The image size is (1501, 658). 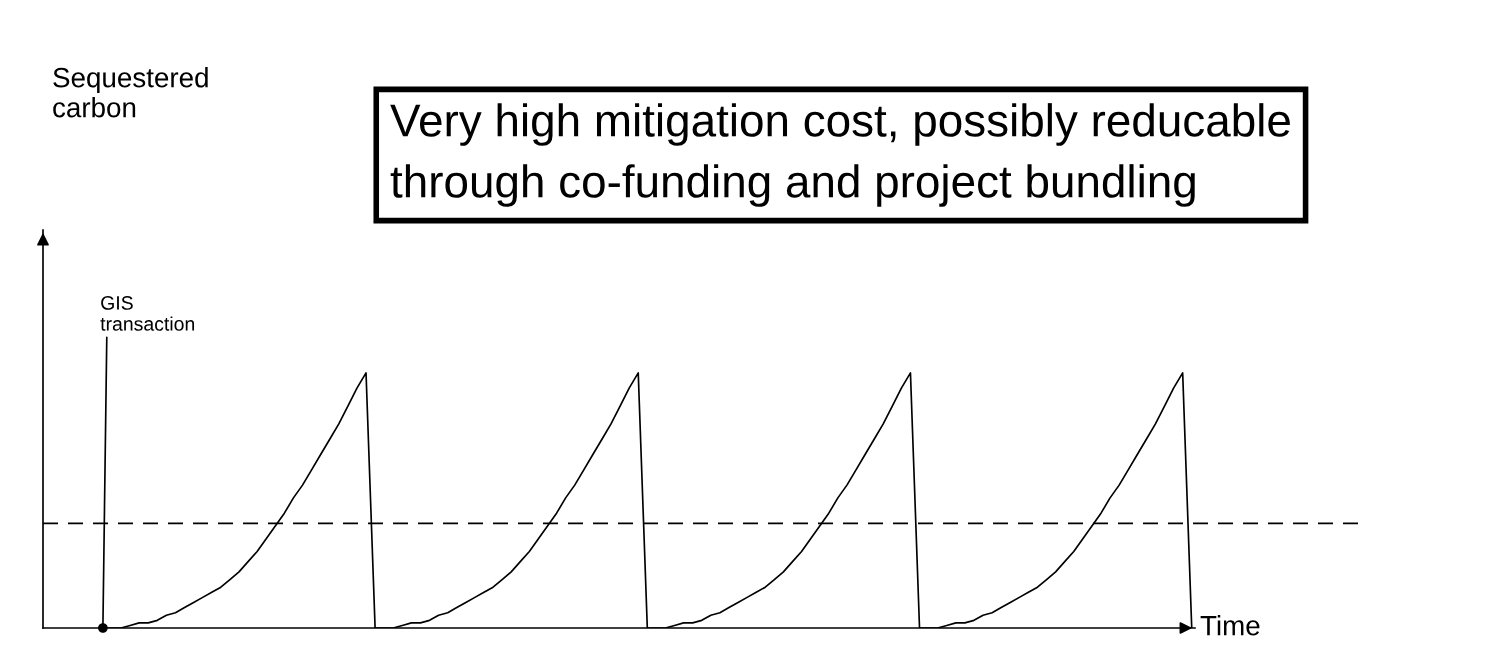 I want to click on text: GIS transaction, so click(x=147, y=313).